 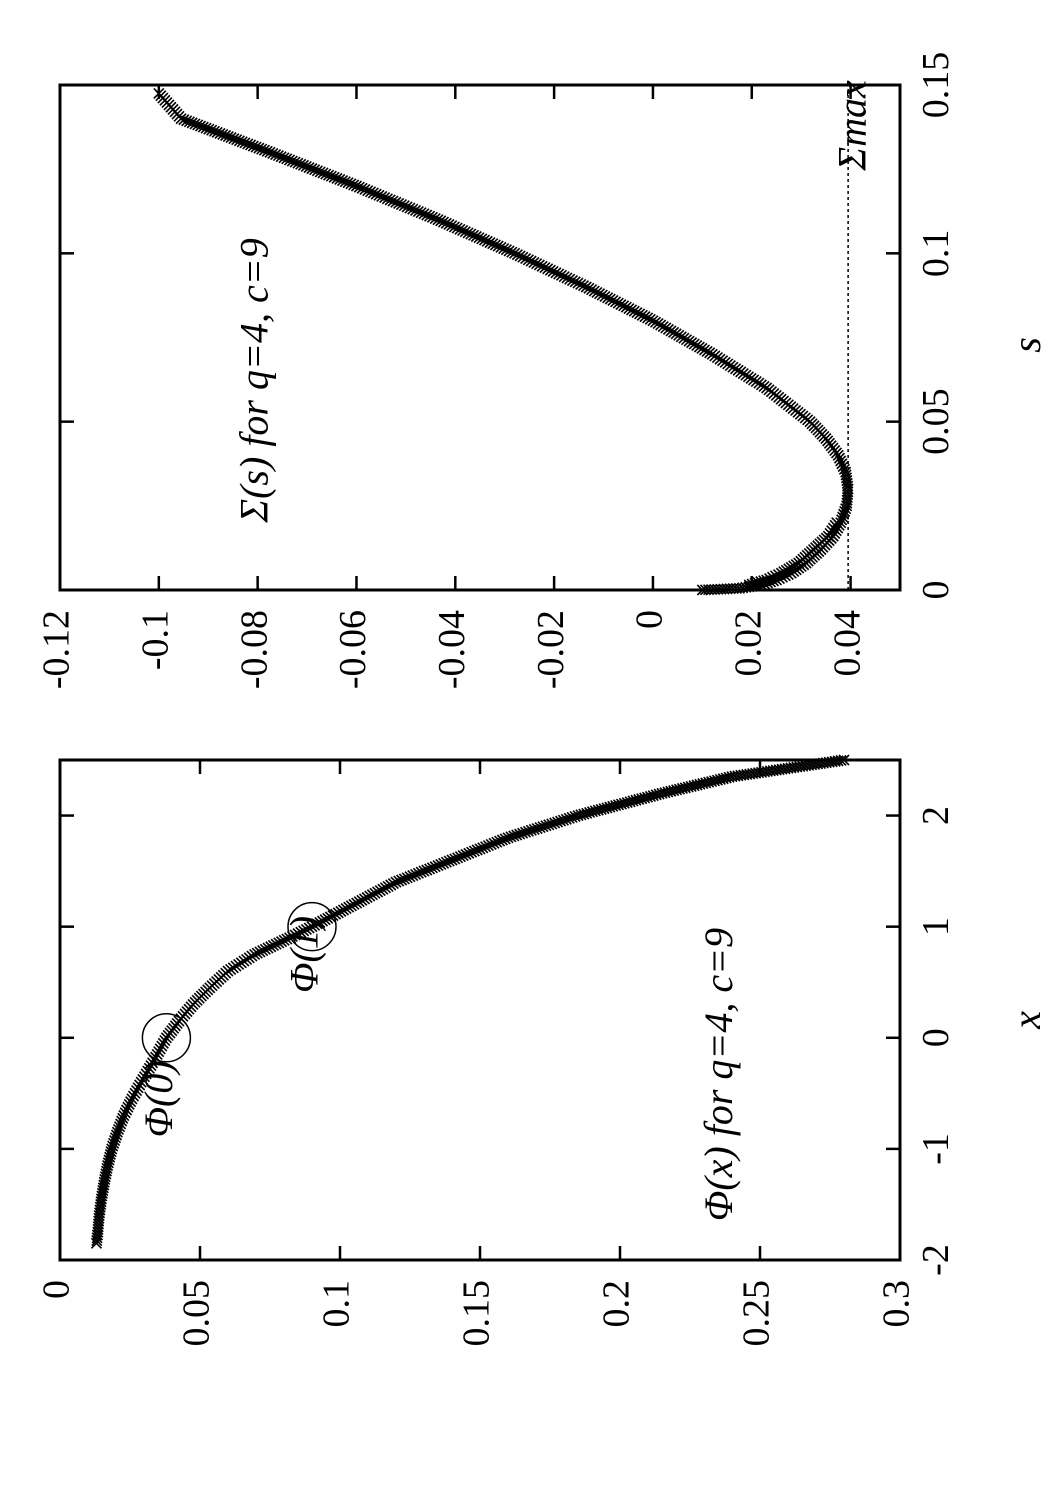 I want to click on highlight-circle, so click(x=312, y=926).